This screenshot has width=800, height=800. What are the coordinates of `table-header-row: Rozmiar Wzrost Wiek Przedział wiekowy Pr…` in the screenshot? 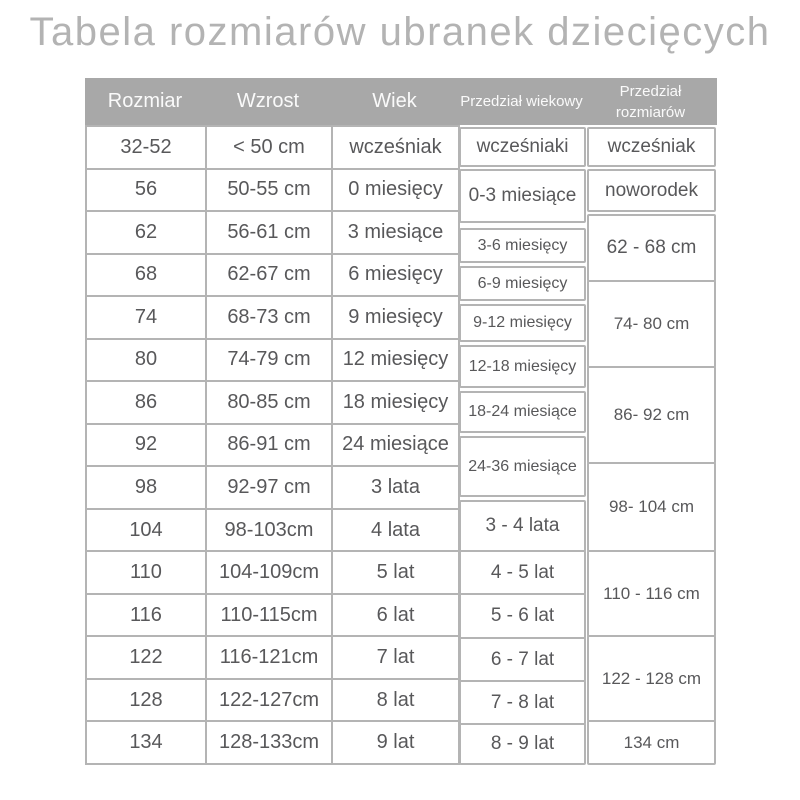 It's located at (401, 101).